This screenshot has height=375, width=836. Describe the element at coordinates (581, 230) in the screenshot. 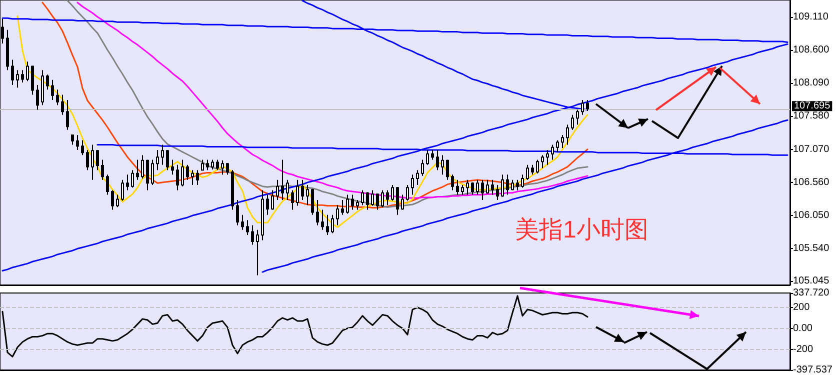

I see `annotation: 美指1小时图` at that location.